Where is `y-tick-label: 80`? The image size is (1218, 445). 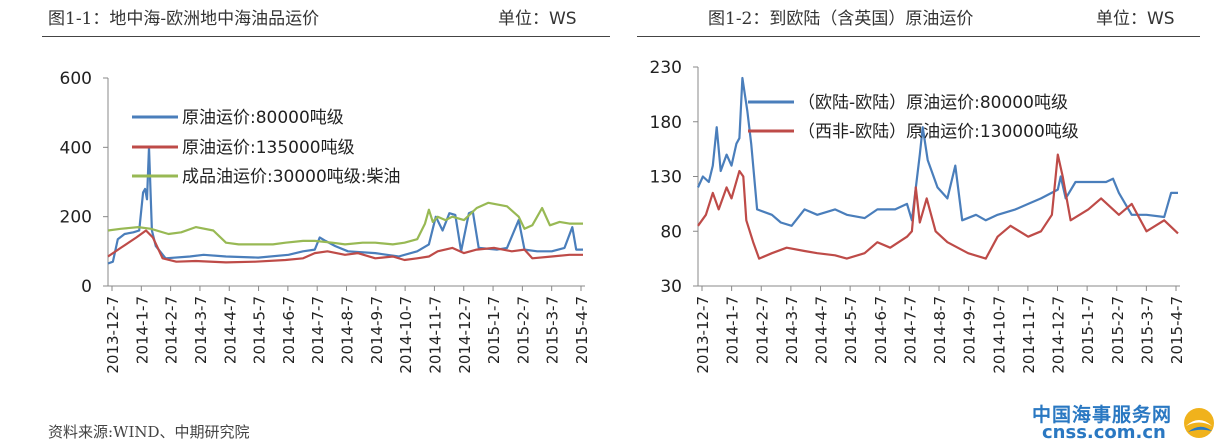
y-tick-label: 80 is located at coordinates (671, 232).